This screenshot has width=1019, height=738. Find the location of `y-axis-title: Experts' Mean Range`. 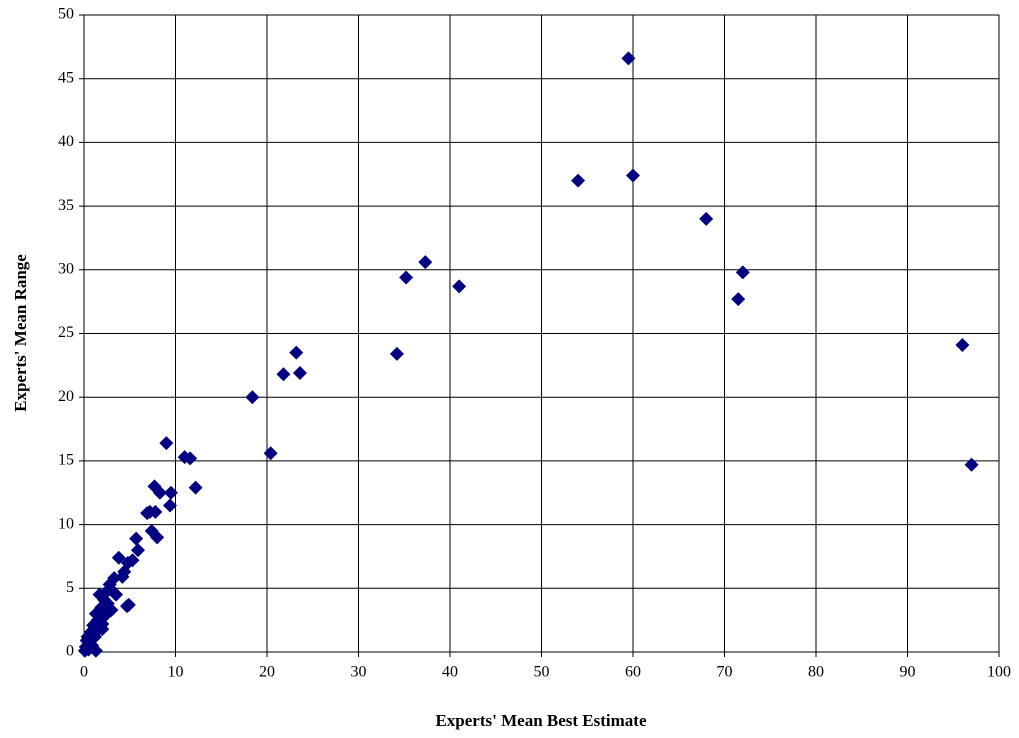

y-axis-title: Experts' Mean Range is located at coordinates (20, 333).